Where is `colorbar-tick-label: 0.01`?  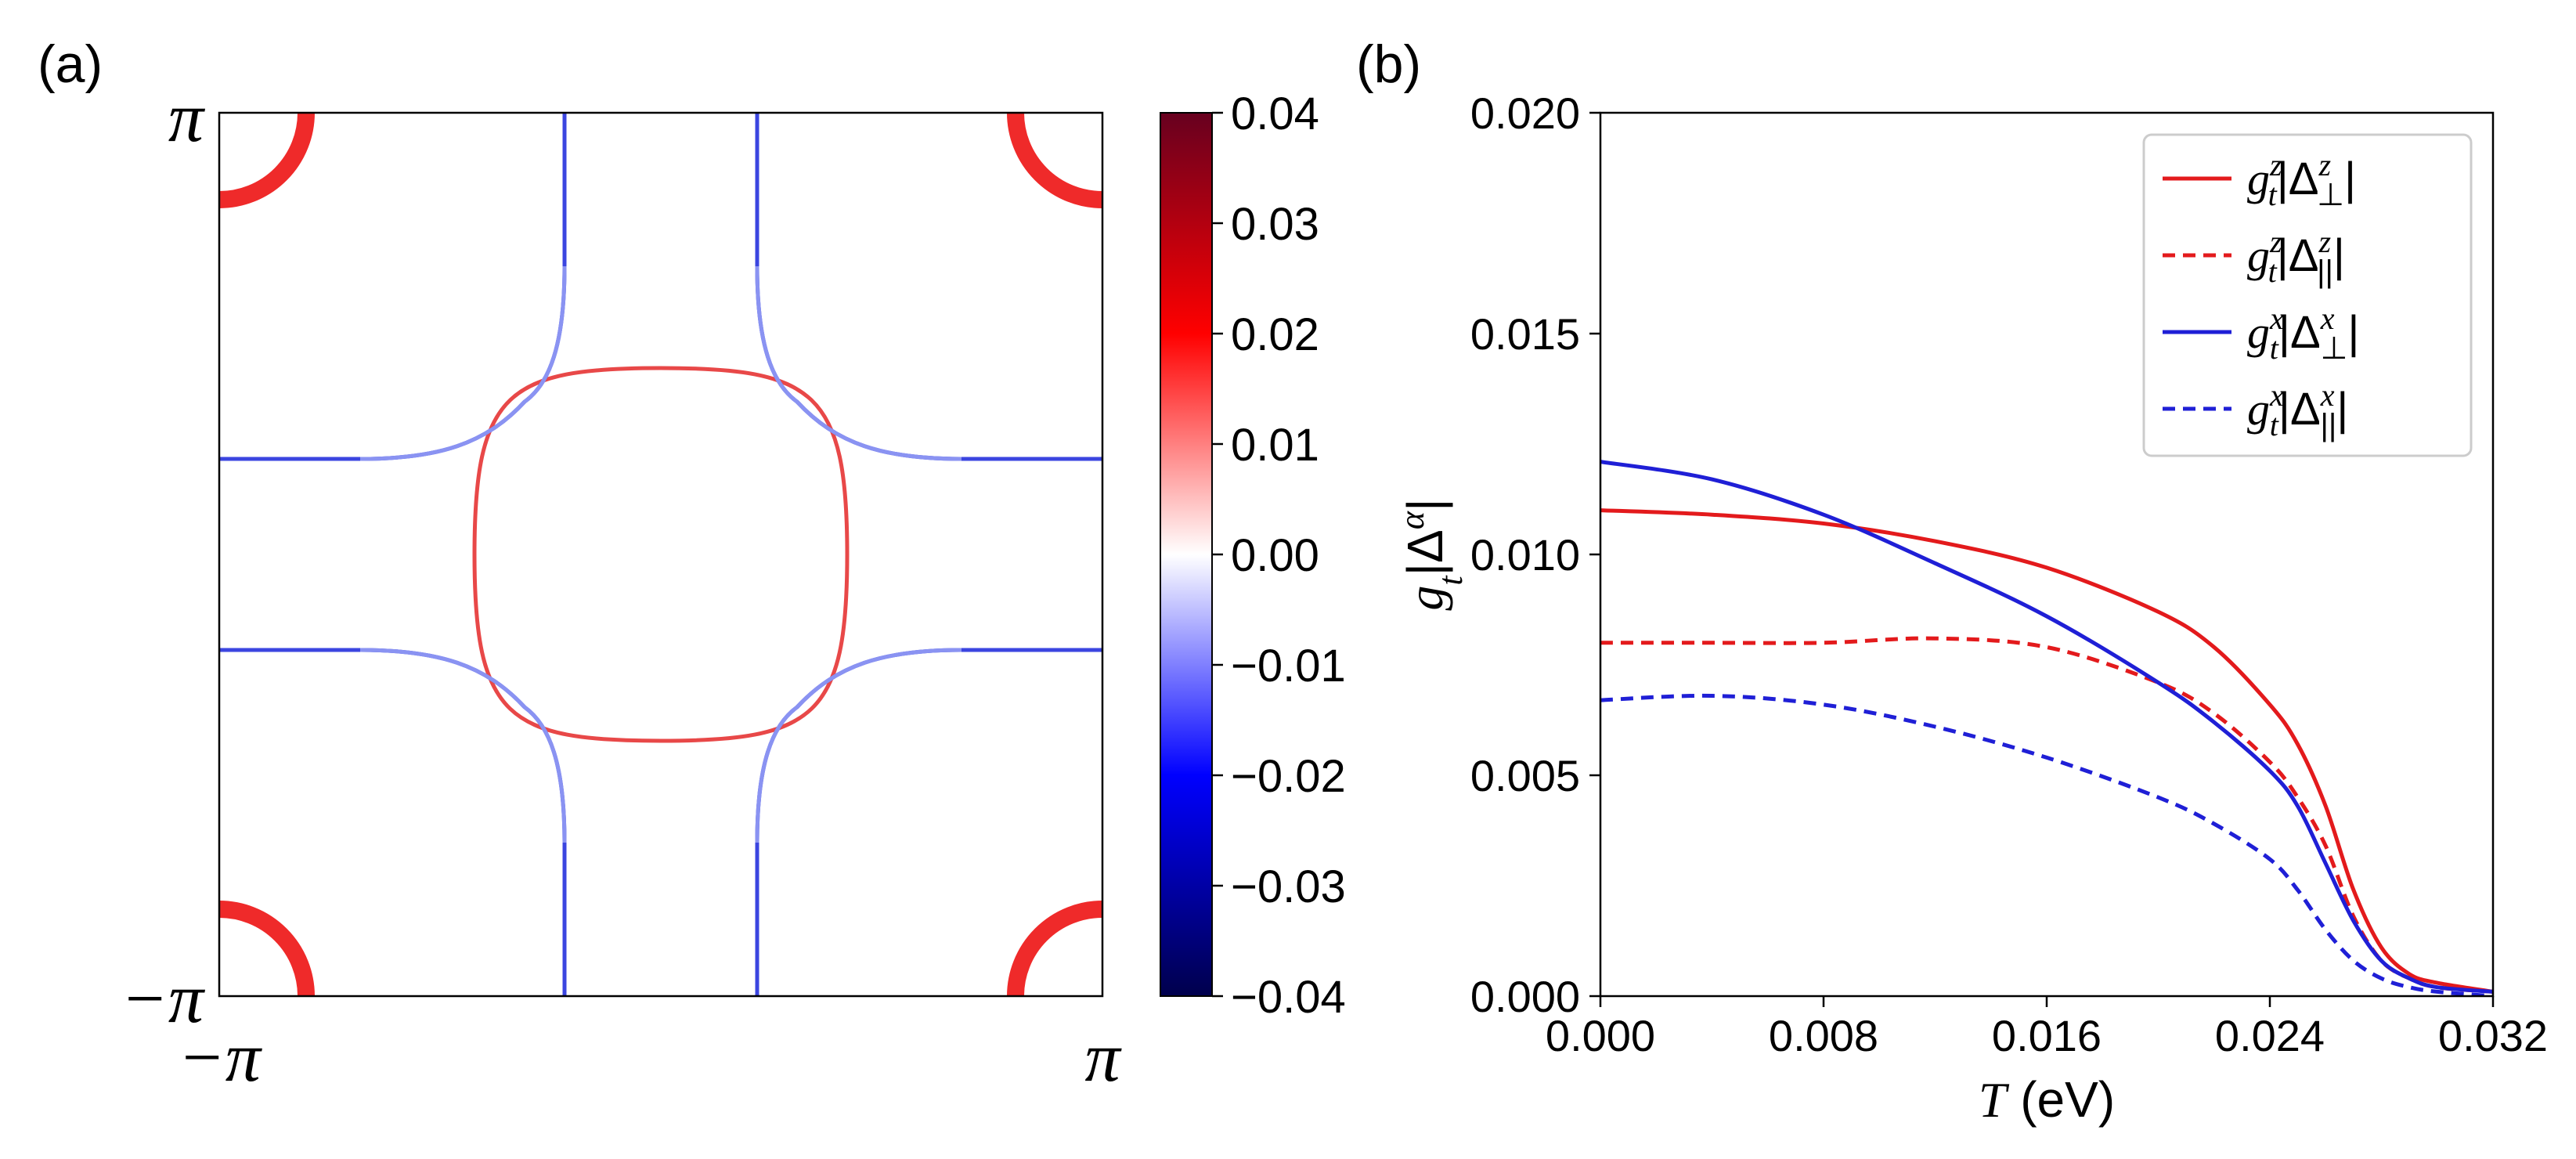 colorbar-tick-label: 0.01 is located at coordinates (1275, 446).